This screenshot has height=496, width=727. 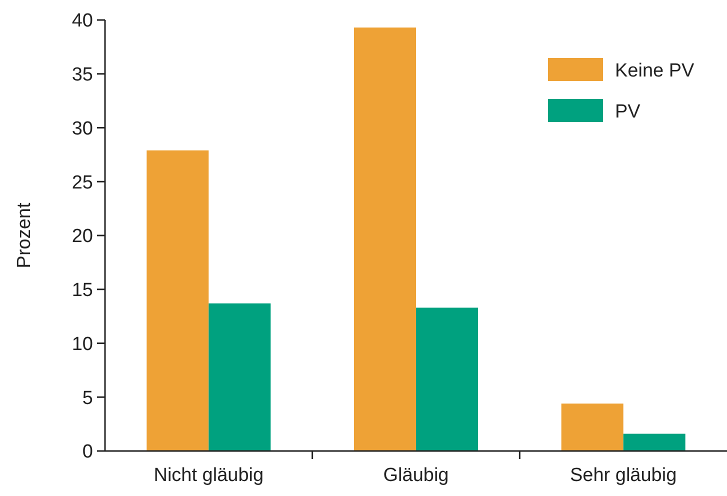 I want to click on y-tick-label: 15, so click(x=82, y=291).